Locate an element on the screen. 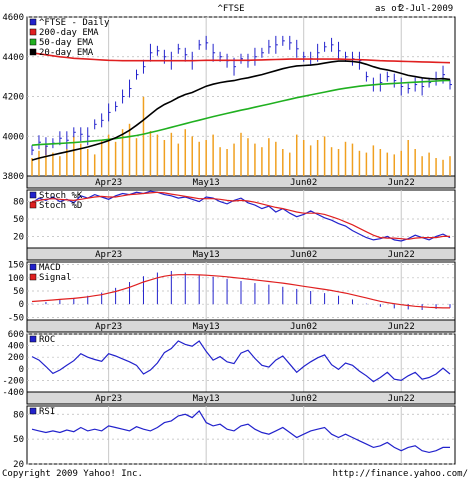 Image resolution: width=470 pixels, height=480 pixels. legend-label: RSI is located at coordinates (47, 412).